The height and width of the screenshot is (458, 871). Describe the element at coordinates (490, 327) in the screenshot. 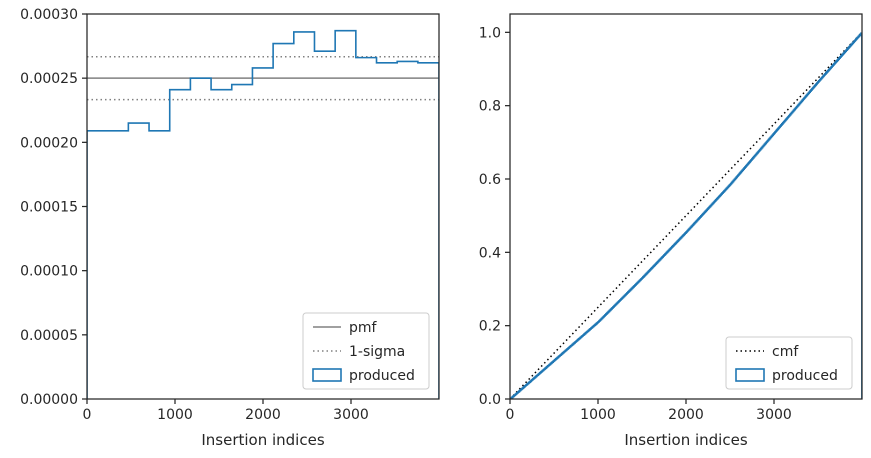

I see `y-tick-label: 0.2` at that location.